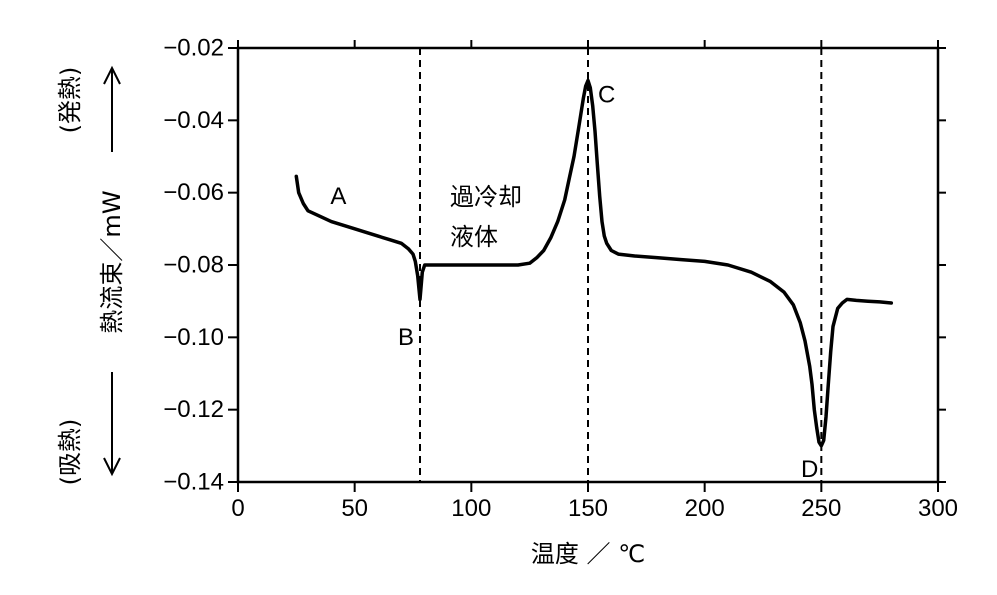 The width and height of the screenshot is (997, 595). What do you see at coordinates (112, 261) in the screenshot?
I see `y-axis-label: 熱流束／mW` at bounding box center [112, 261].